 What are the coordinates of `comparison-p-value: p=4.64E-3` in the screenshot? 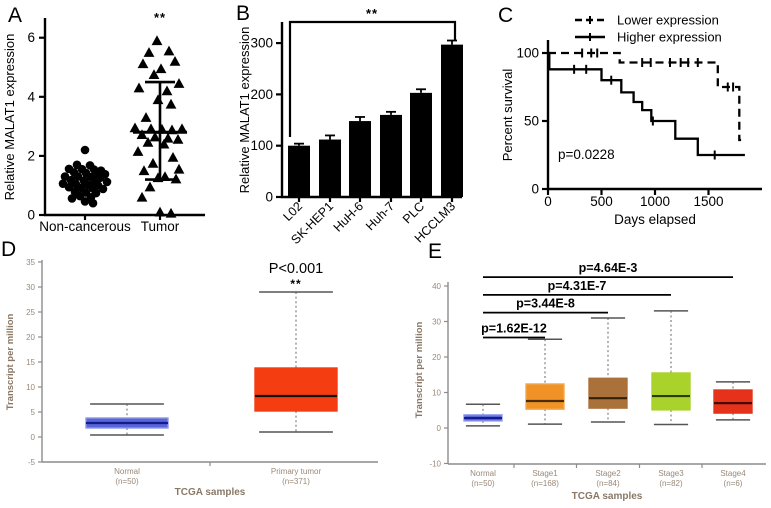 It's located at (608, 268).